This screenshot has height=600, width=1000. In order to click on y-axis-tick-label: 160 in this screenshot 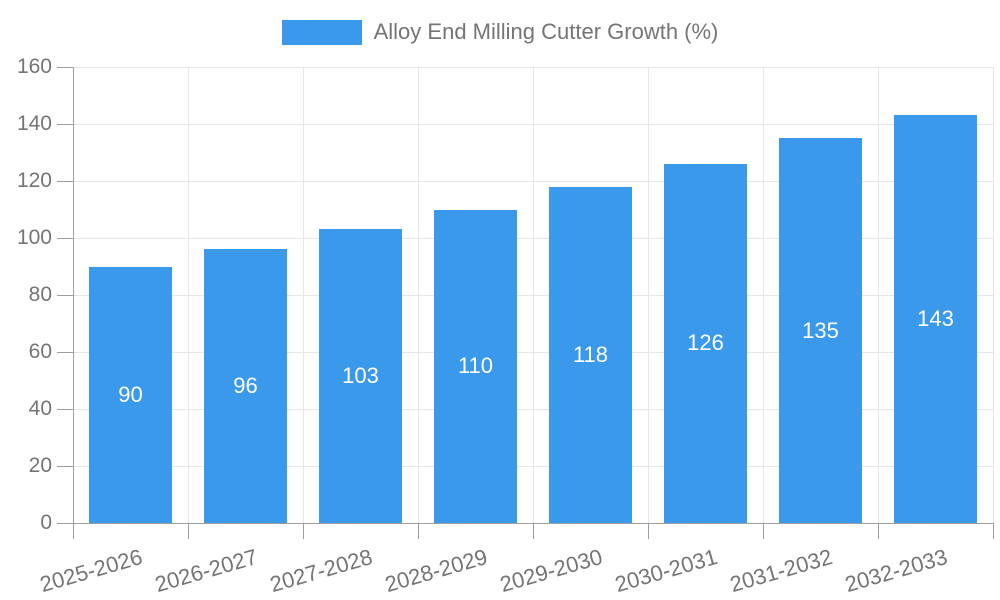, I will do `click(34, 66)`.